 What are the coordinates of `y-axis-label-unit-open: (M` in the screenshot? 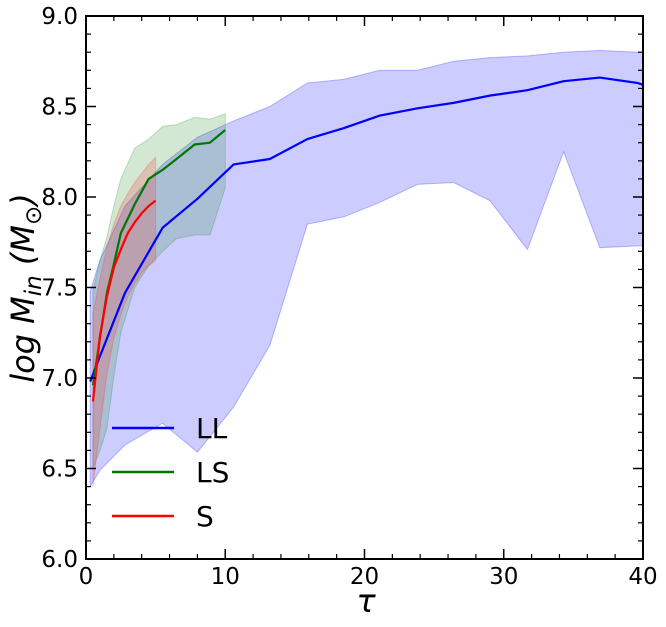 It's located at (23, 250).